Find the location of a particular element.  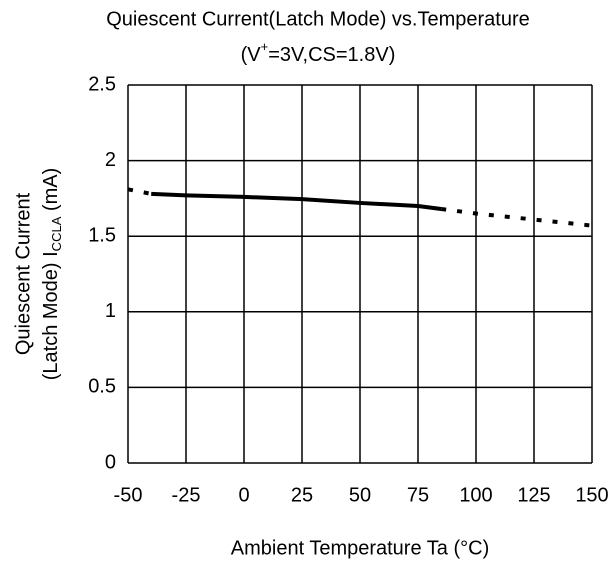

y-label-part: (mA) is located at coordinates (51, 192).